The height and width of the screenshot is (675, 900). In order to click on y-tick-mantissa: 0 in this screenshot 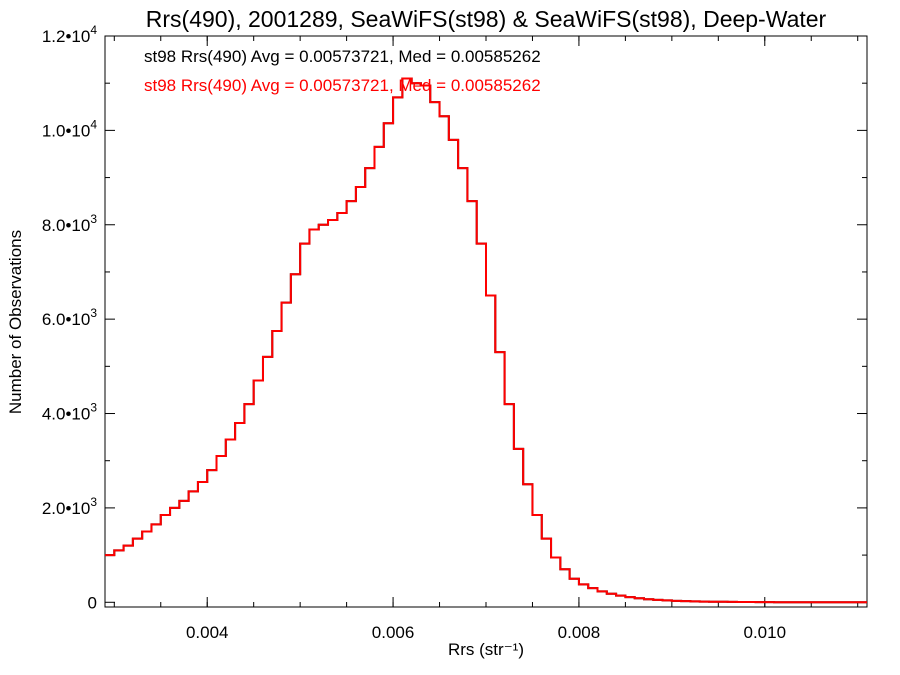, I will do `click(92, 602)`.